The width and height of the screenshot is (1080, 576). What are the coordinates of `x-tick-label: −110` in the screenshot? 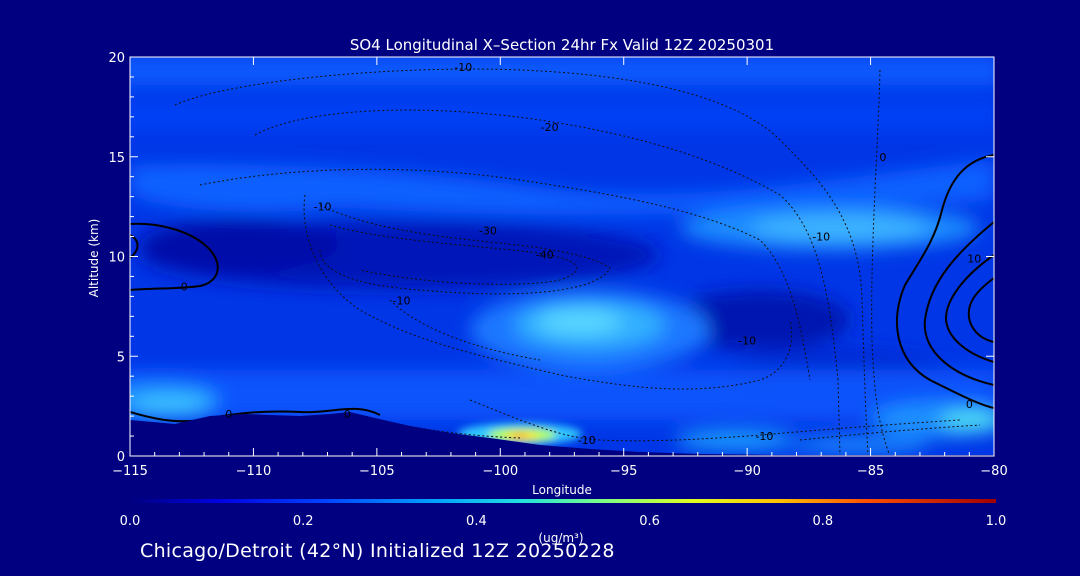 It's located at (254, 471).